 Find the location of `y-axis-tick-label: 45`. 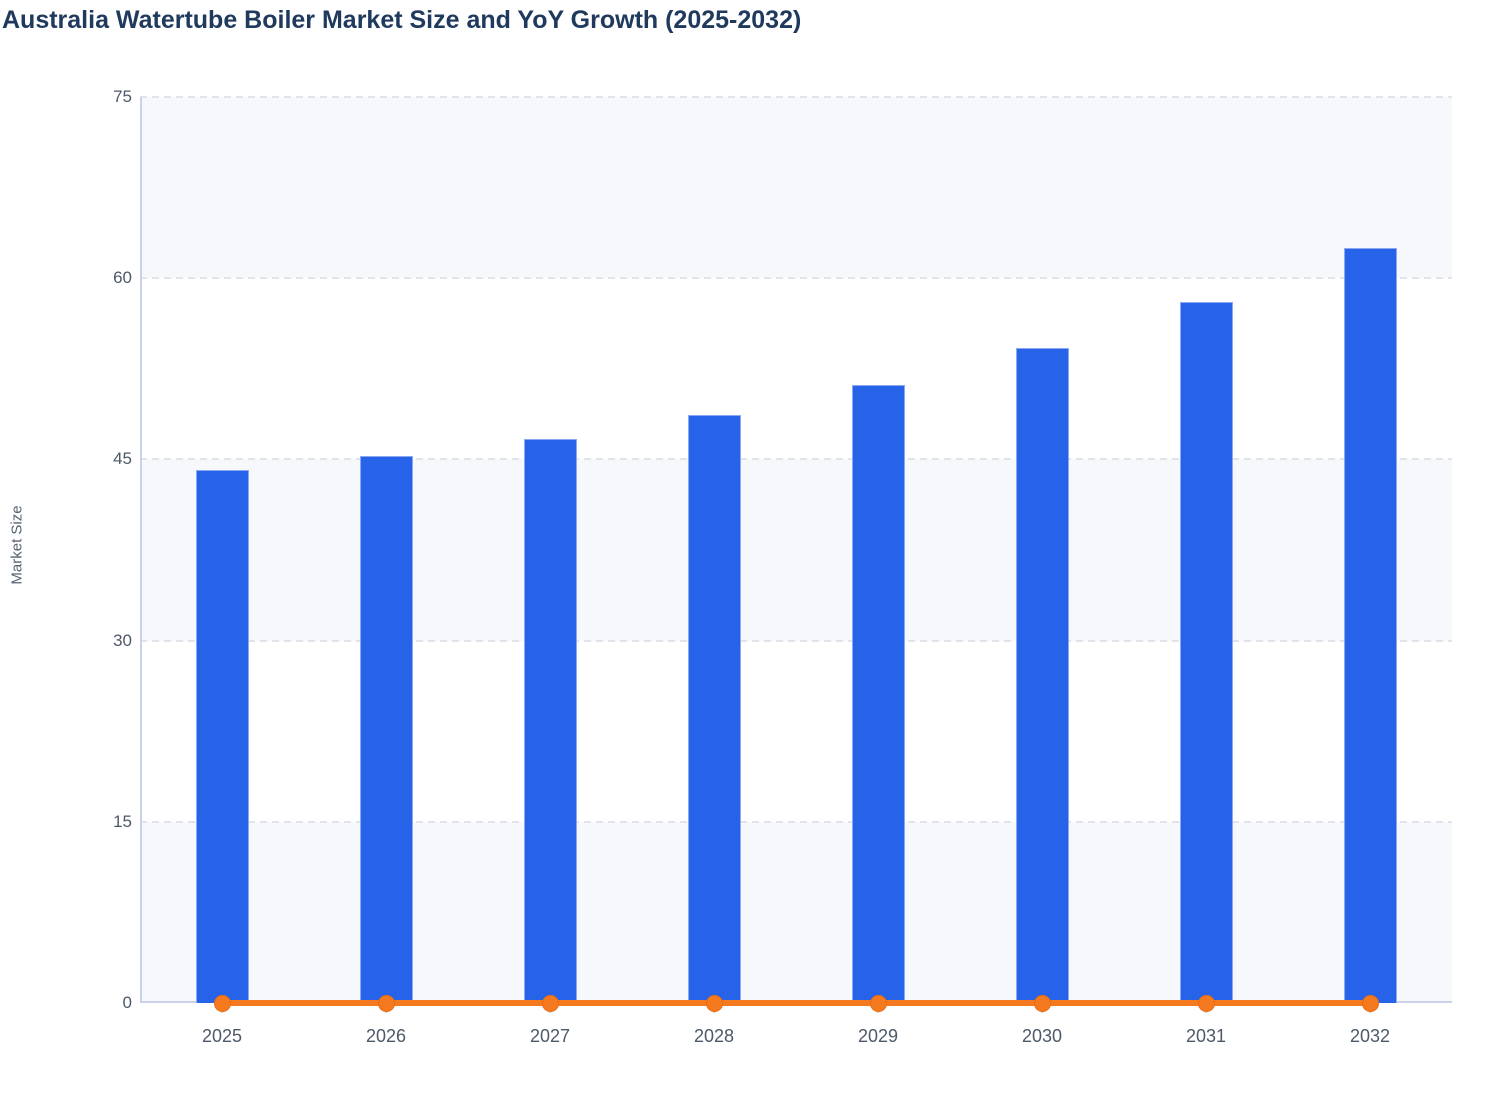

y-axis-tick-label: 45 is located at coordinates (122, 459).